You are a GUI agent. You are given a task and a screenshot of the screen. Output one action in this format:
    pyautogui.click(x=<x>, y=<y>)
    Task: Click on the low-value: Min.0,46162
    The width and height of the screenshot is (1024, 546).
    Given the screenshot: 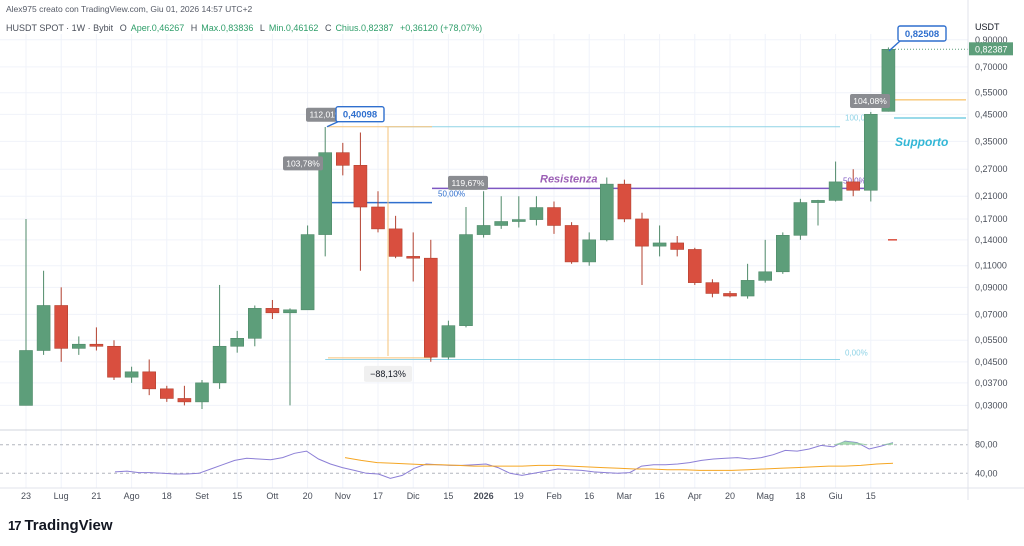 What is the action you would take?
    pyautogui.click(x=293, y=28)
    